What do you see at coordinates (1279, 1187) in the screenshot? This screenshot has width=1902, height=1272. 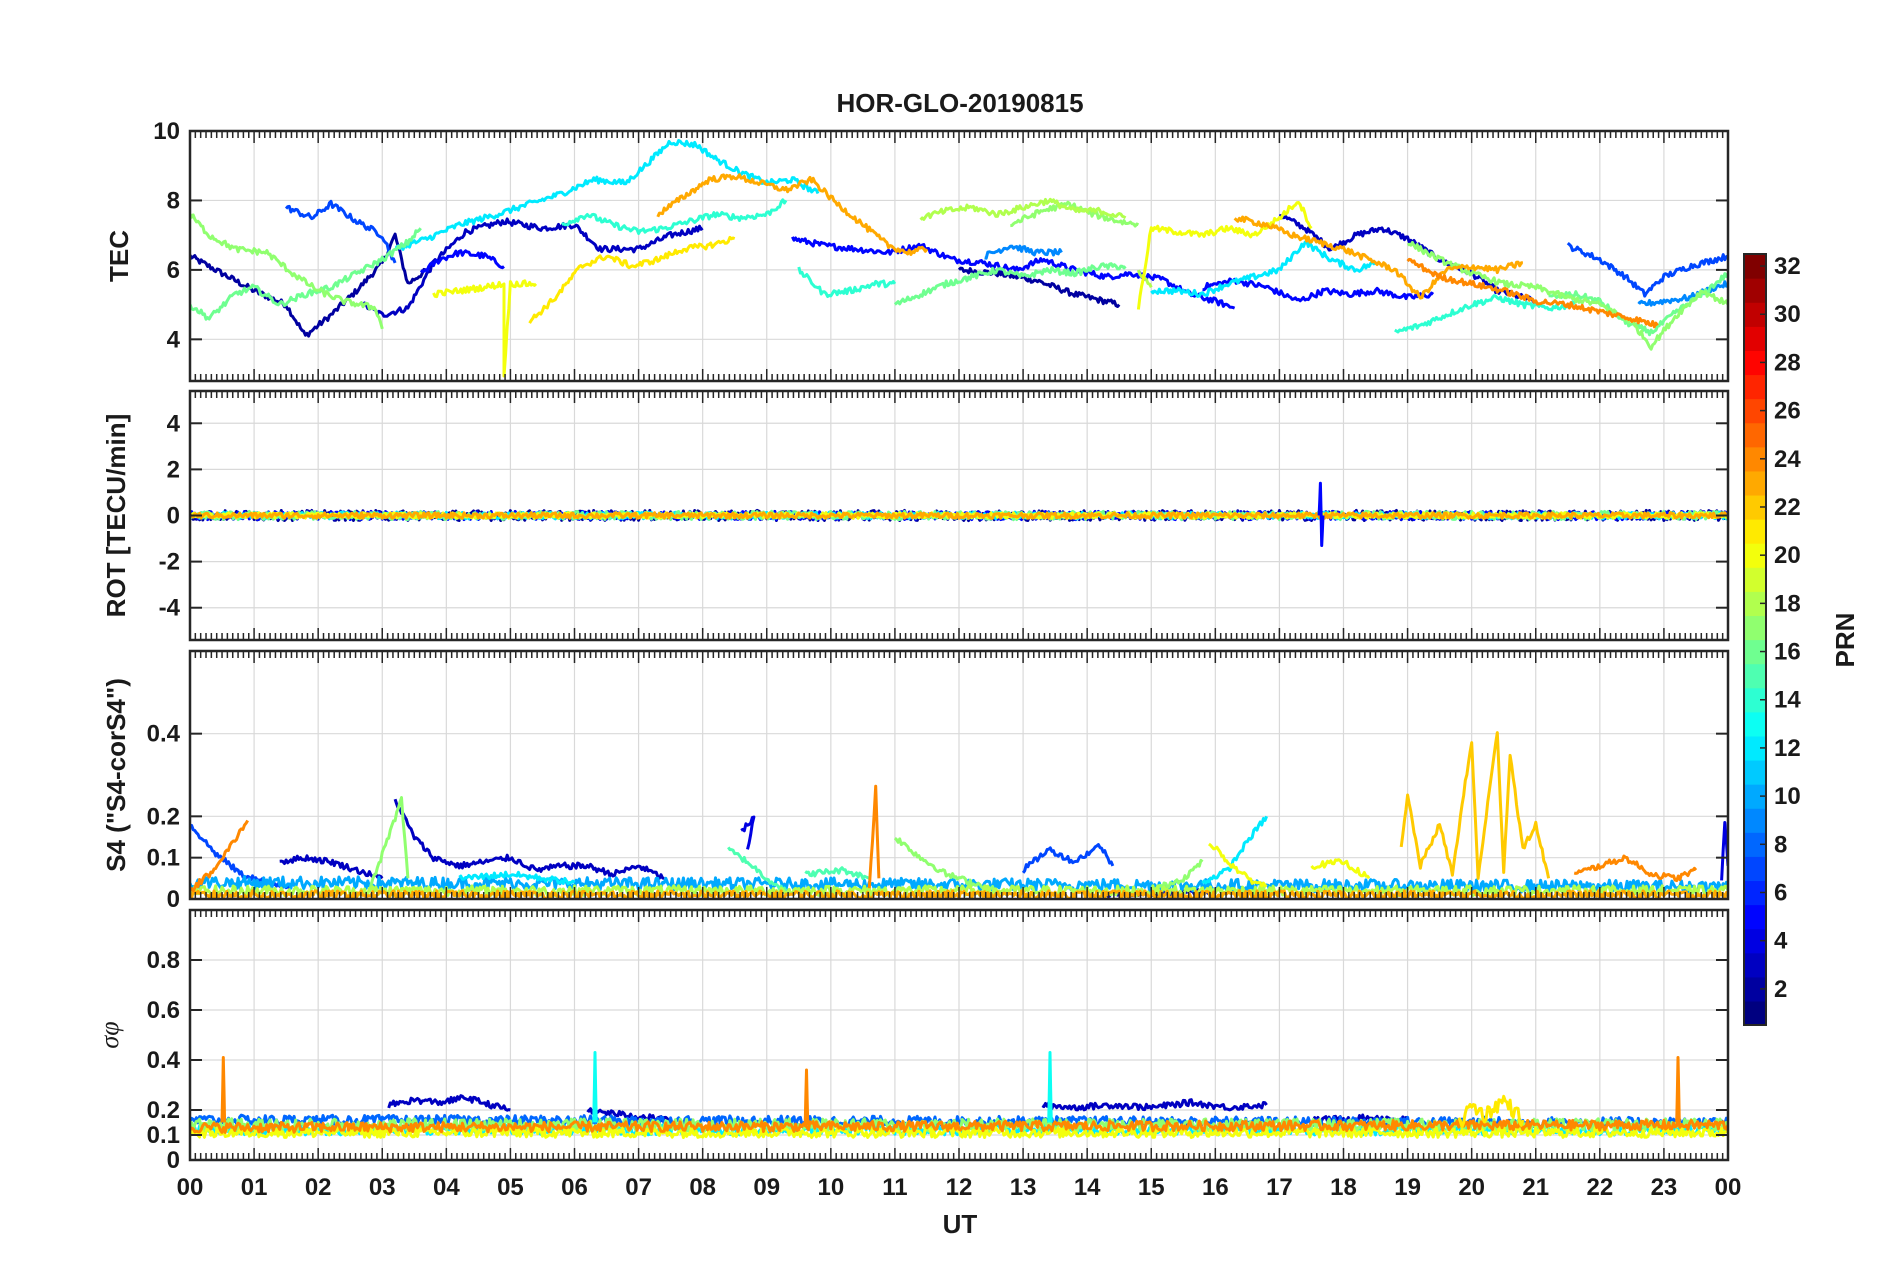 I see `x-tick-label: 17` at bounding box center [1279, 1187].